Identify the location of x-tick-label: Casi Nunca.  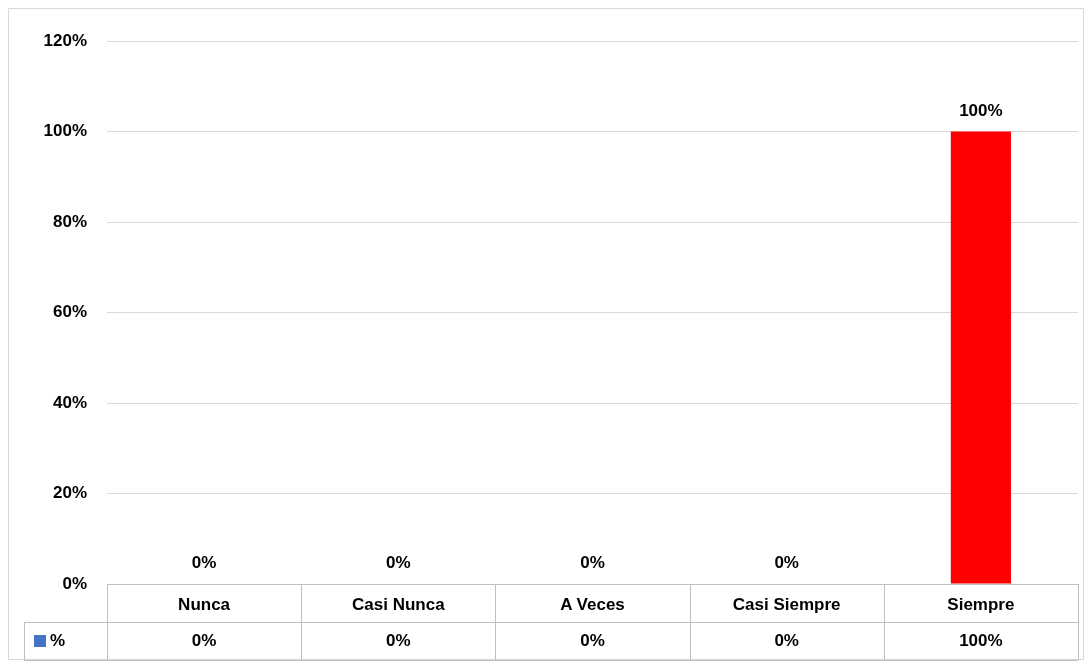
(399, 604).